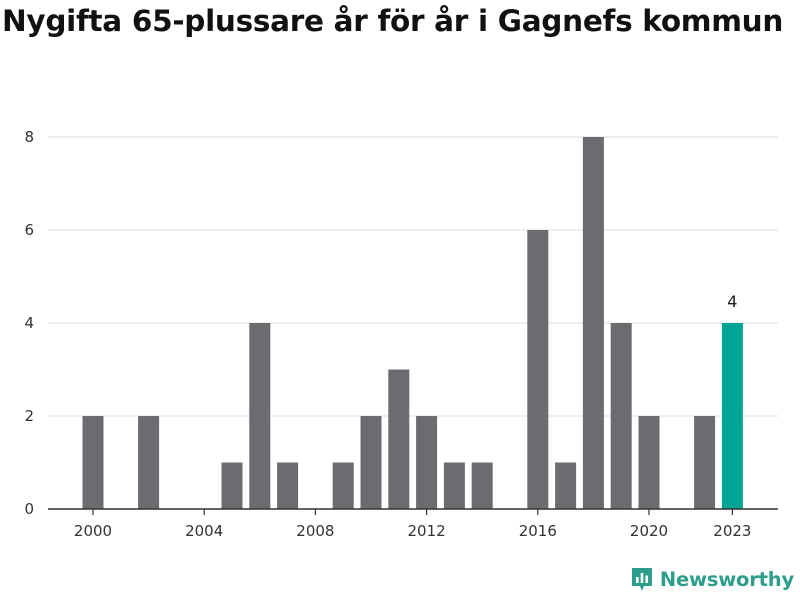 The image size is (800, 600). Describe the element at coordinates (93, 531) in the screenshot. I see `x-tick-label-2000: 2000` at that location.